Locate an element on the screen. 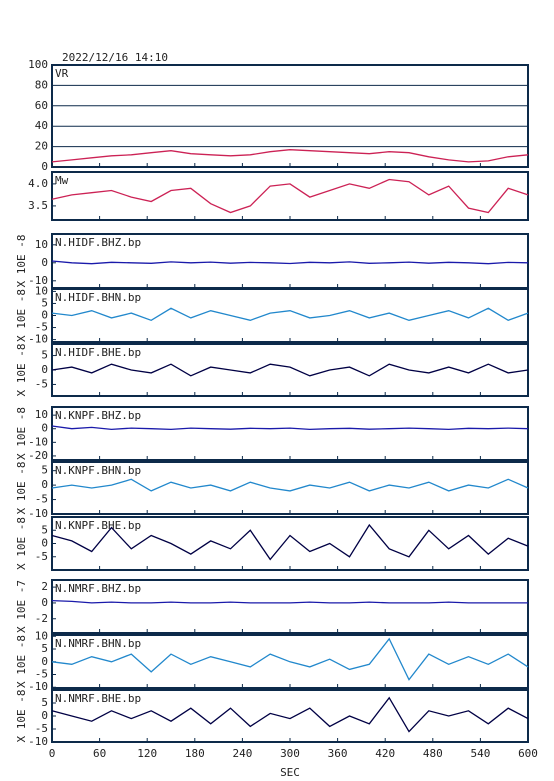  panel-label: N.HIDF.BHZ.bp is located at coordinates (98, 242).